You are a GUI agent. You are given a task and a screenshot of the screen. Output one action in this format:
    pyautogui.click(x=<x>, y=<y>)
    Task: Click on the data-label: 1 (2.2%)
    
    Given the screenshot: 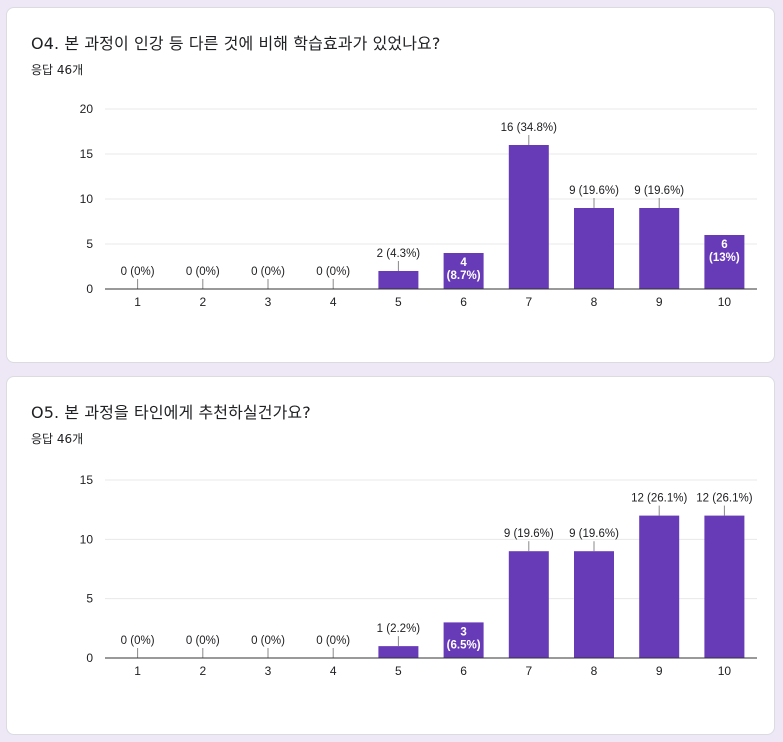 What is the action you would take?
    pyautogui.click(x=399, y=629)
    